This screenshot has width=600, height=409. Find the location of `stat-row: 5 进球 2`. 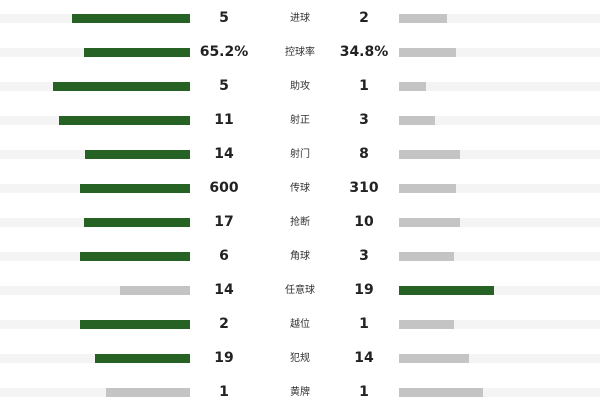

stat-row: 5 进球 2 is located at coordinates (300, 18).